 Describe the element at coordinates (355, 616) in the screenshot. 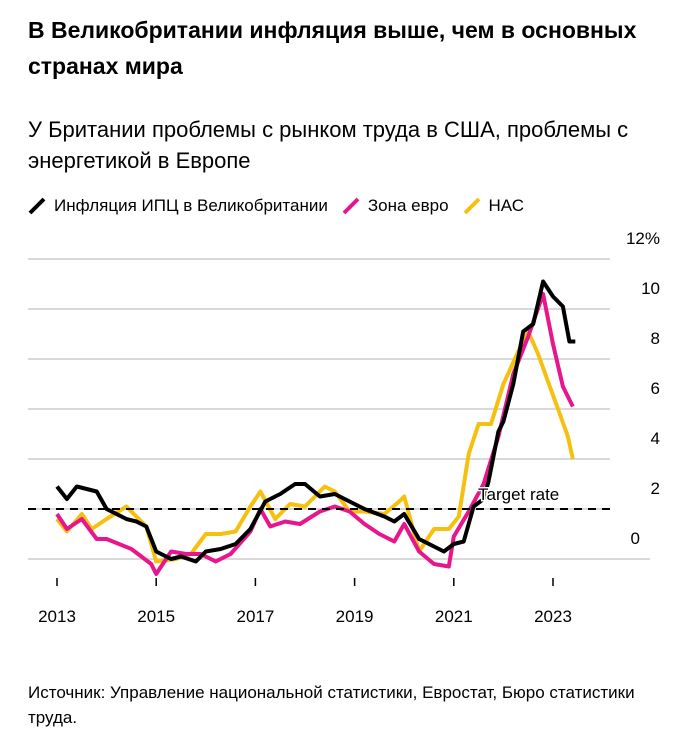

I see `x-tick-label: 2019` at that location.